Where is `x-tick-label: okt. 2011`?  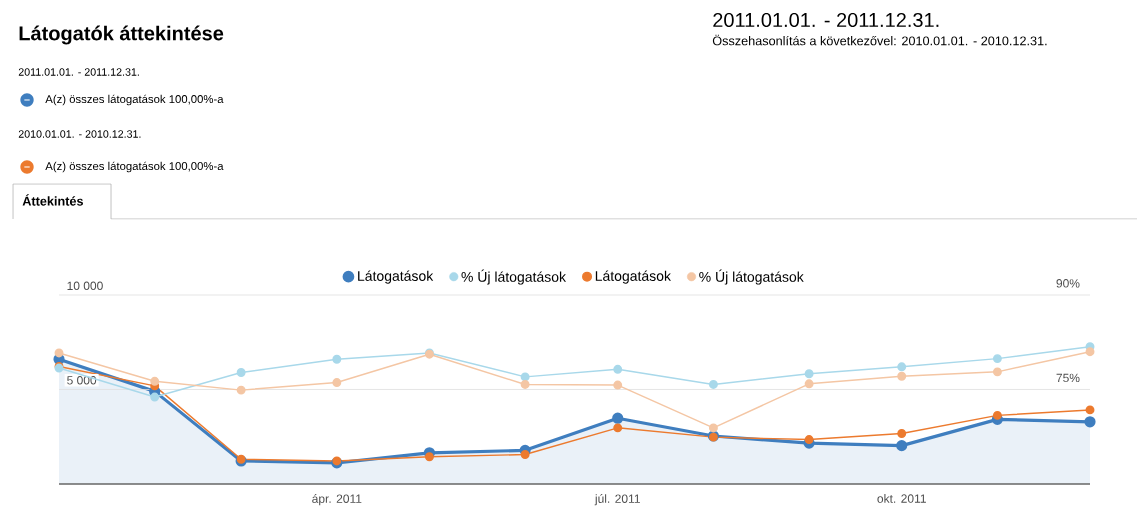
x-tick-label: okt. 2011 is located at coordinates (901, 498).